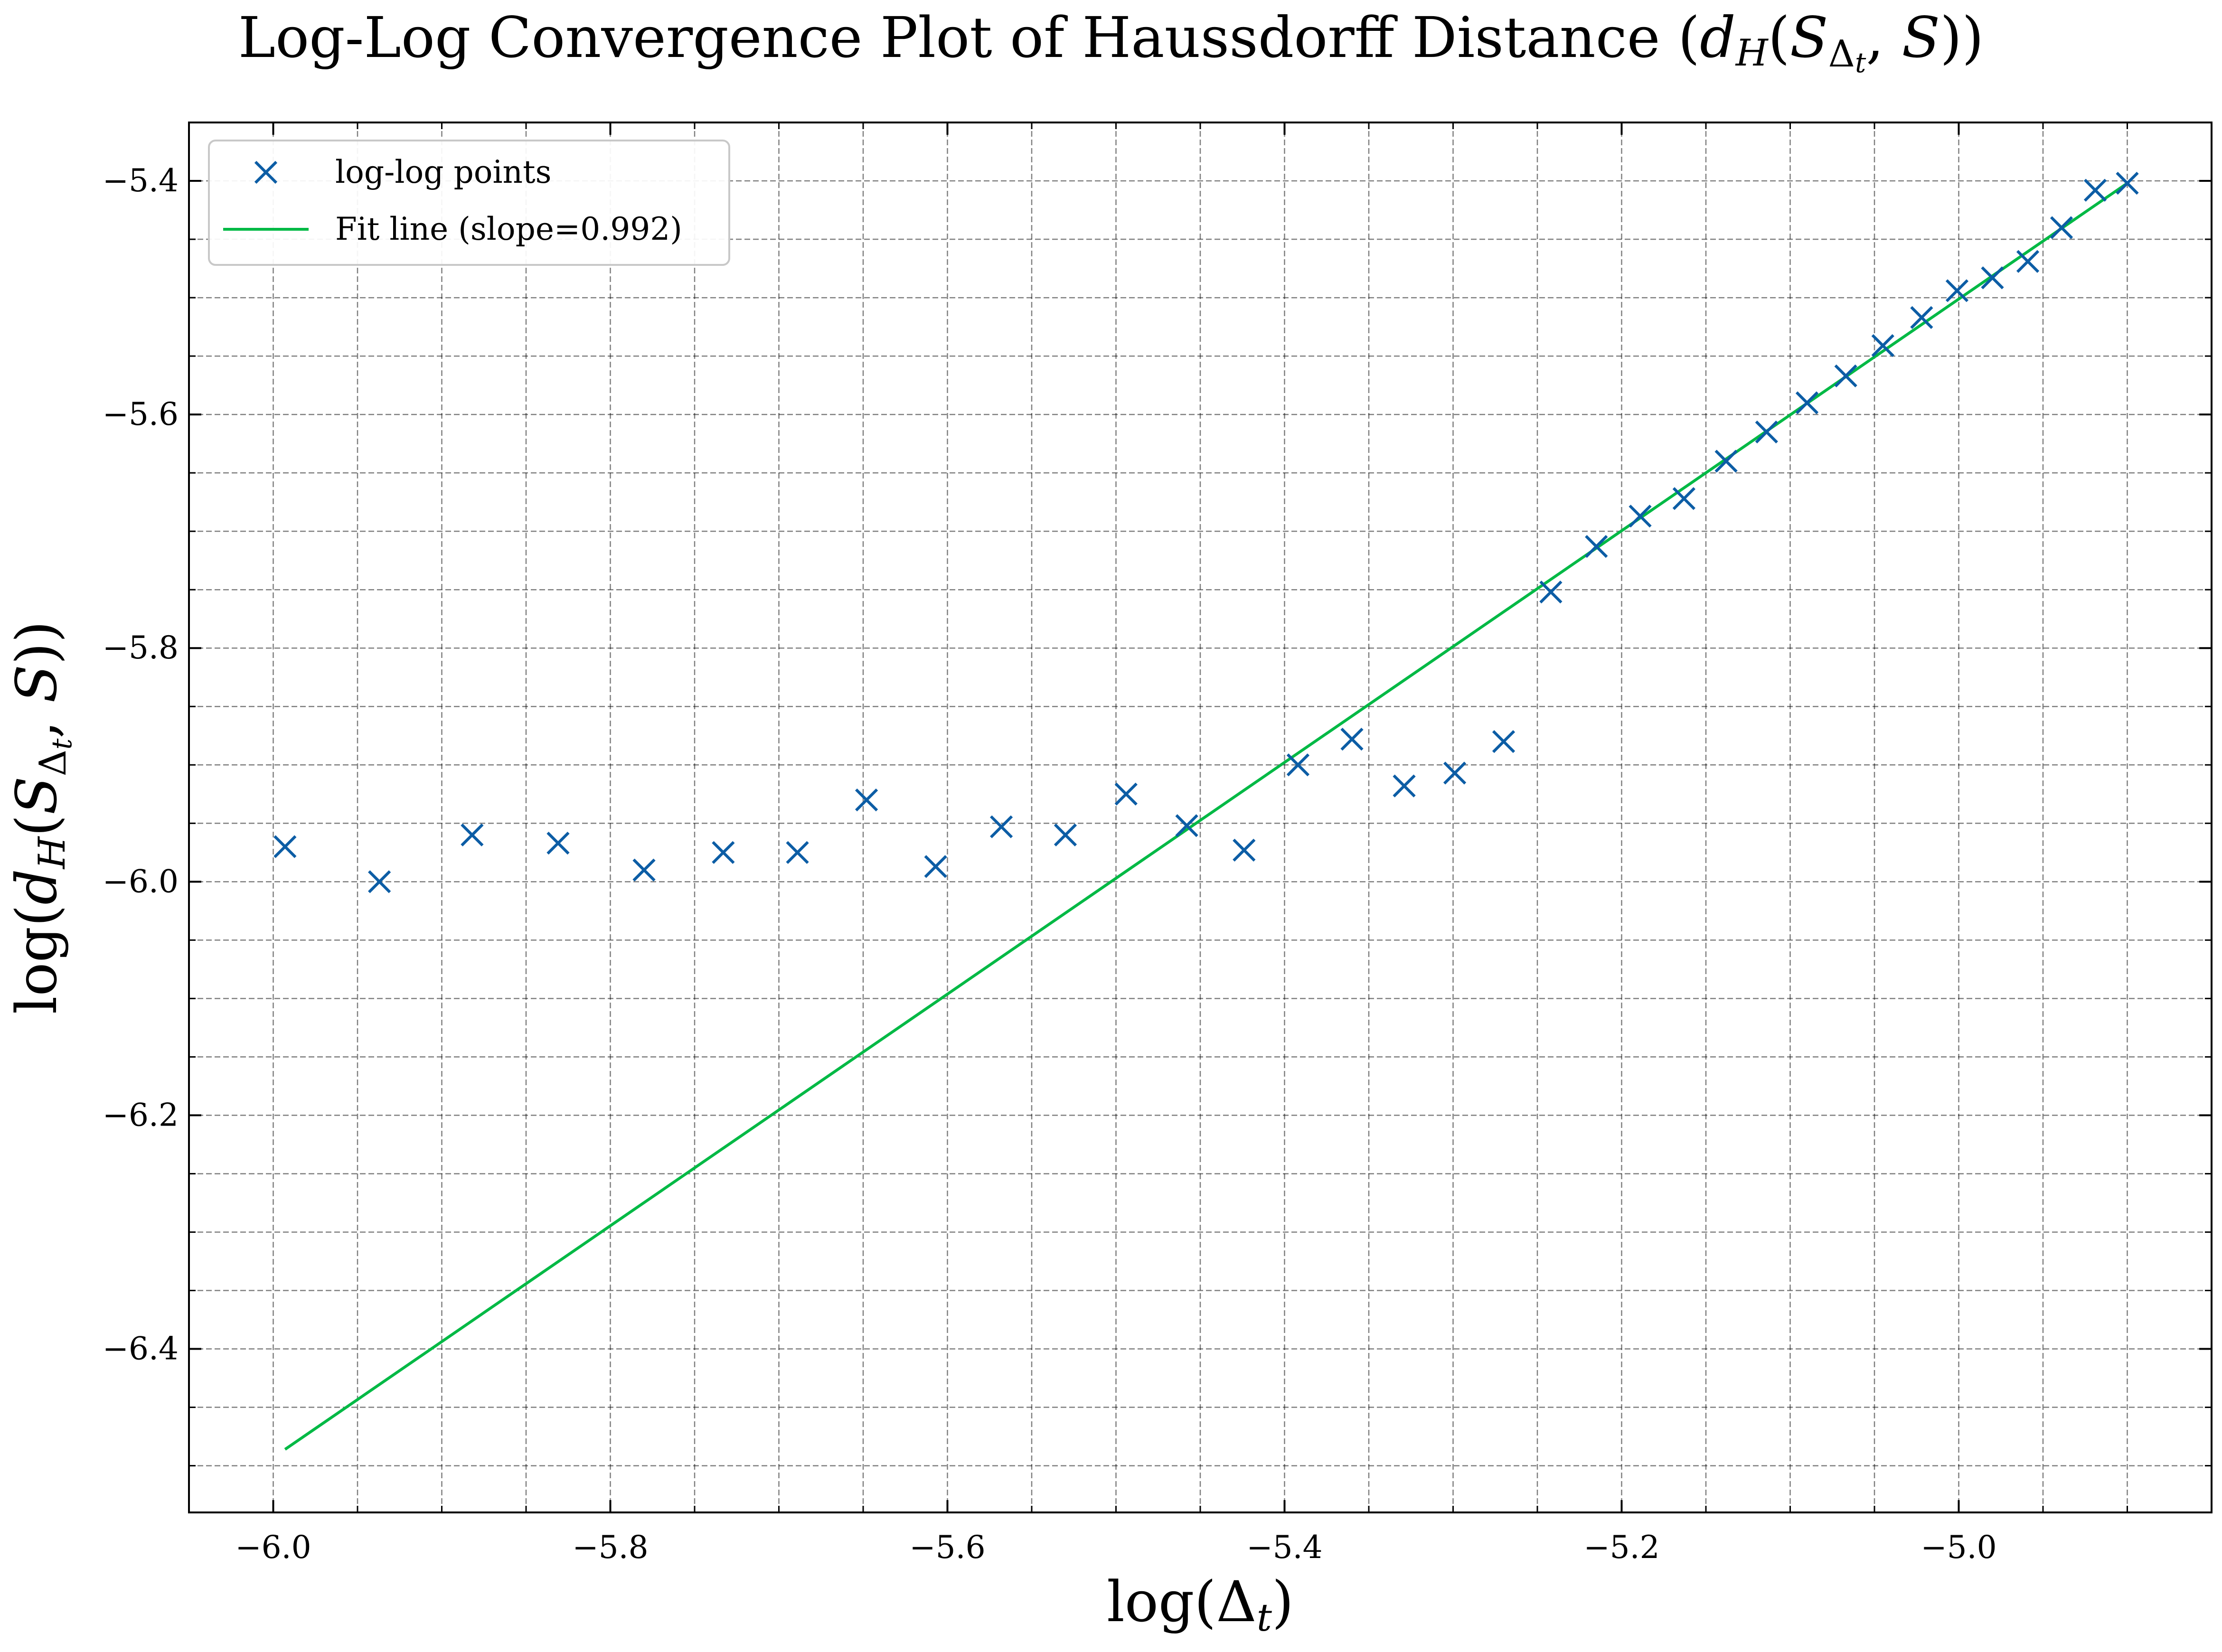  Describe the element at coordinates (1264, 1618) in the screenshot. I see `x-axis-label-sub: t` at that location.